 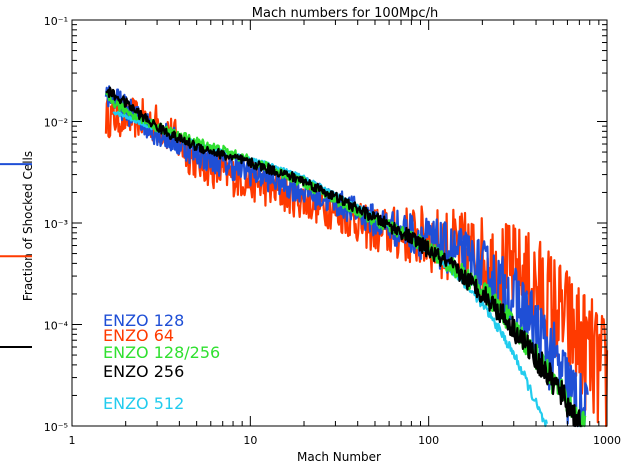 What do you see at coordinates (428, 440) in the screenshot?
I see `x-tick-label: 100` at bounding box center [428, 440].